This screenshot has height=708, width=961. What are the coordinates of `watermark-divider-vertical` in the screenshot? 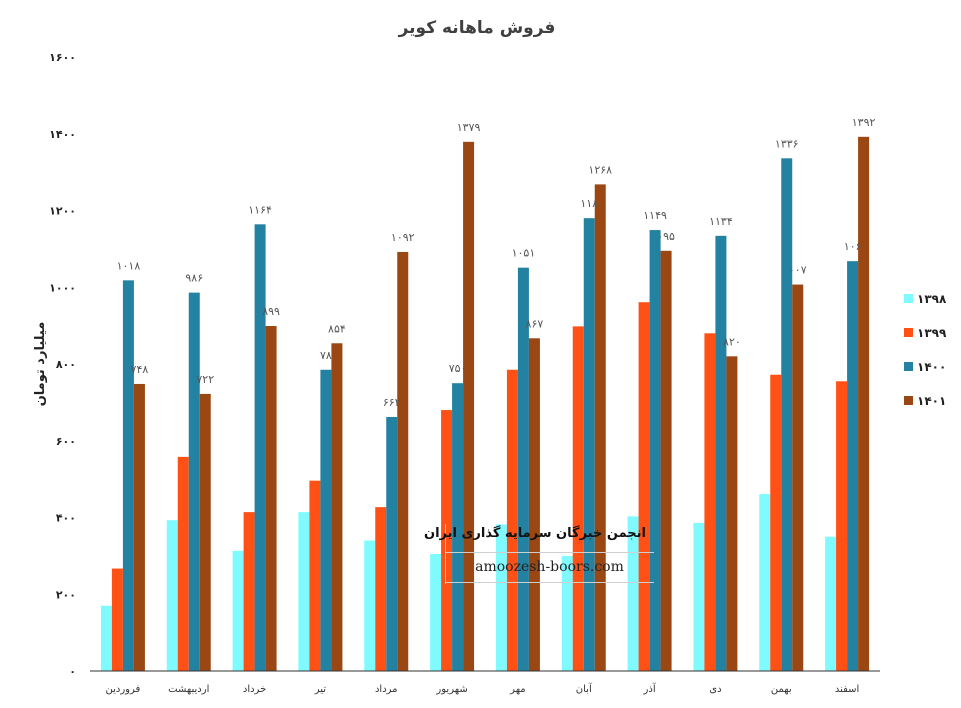 It's located at (445, 554).